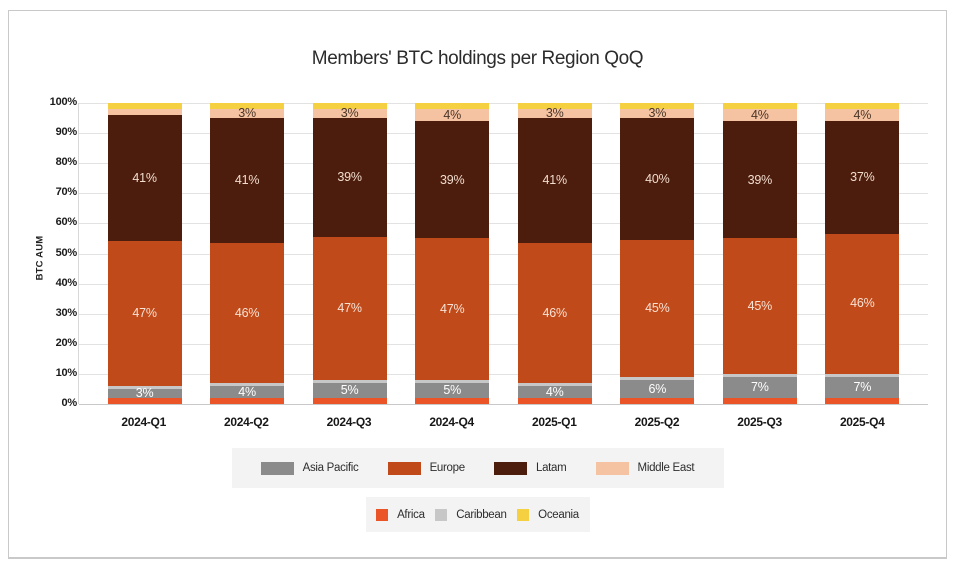 The height and width of the screenshot is (570, 955). What do you see at coordinates (66, 312) in the screenshot?
I see `y-tick-label: 30%` at bounding box center [66, 312].